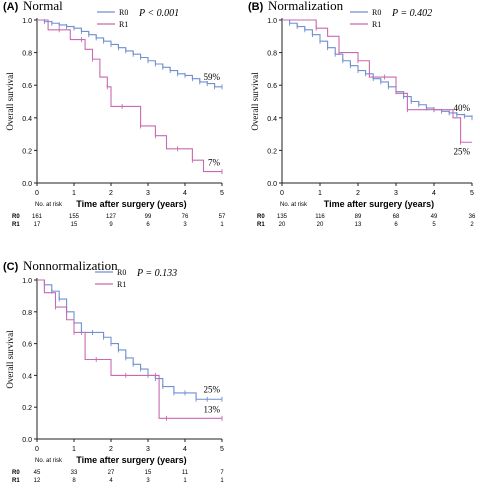 The width and height of the screenshot is (480, 497). What do you see at coordinates (43, 6) in the screenshot?
I see `panel-title: Normal` at bounding box center [43, 6].